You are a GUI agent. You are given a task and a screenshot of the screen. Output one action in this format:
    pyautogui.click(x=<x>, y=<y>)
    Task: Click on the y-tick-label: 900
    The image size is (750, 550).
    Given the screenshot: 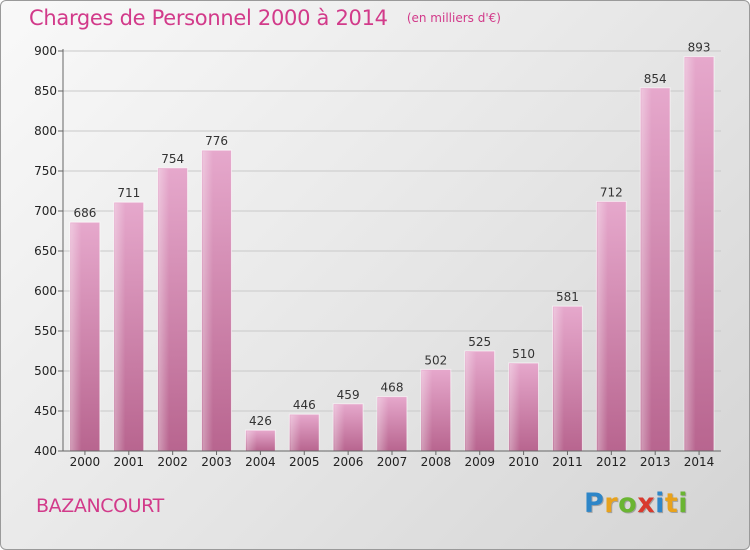 What is the action you would take?
    pyautogui.click(x=45, y=51)
    